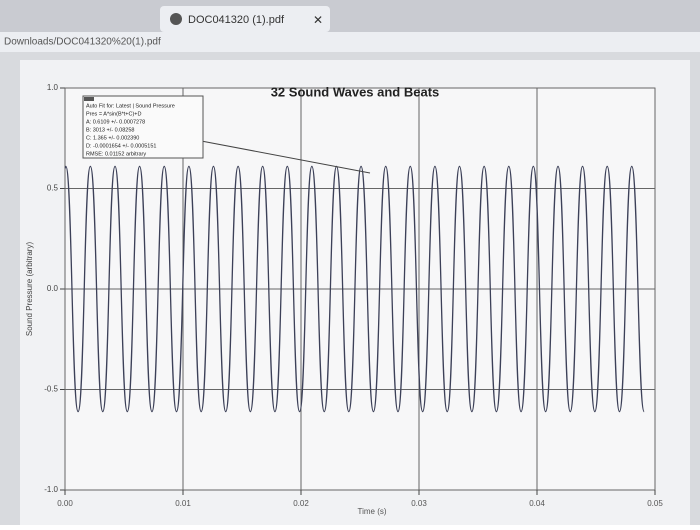 The image size is (700, 530). What do you see at coordinates (51, 389) in the screenshot?
I see `y-tick-label: -0.5` at bounding box center [51, 389].